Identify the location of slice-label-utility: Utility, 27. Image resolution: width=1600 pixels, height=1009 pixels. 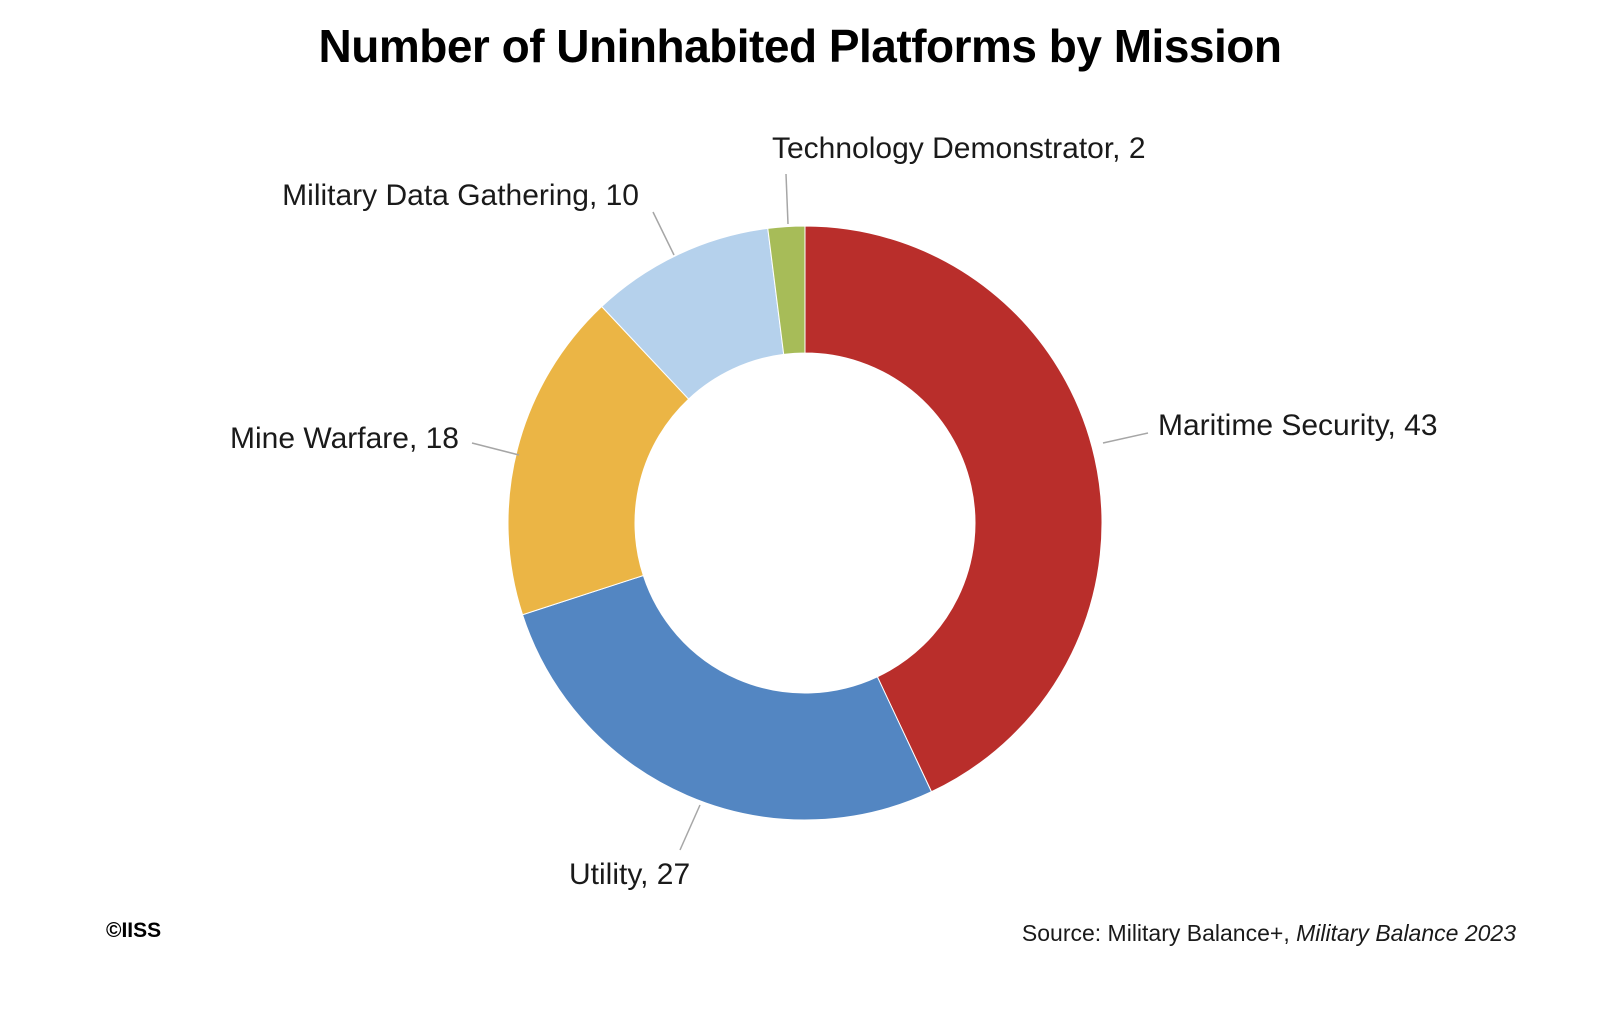
(629, 874).